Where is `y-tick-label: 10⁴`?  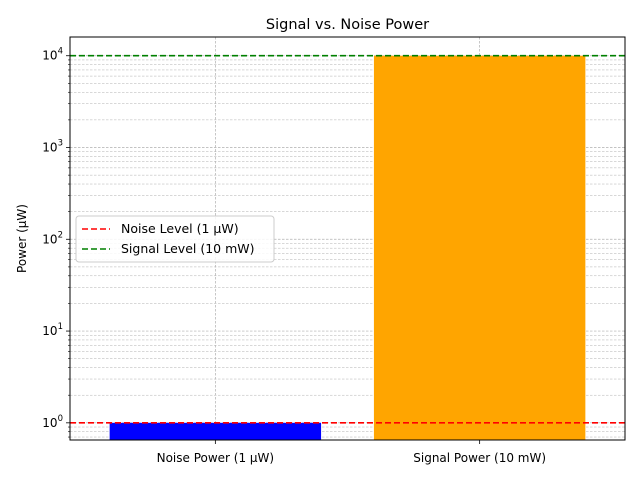 y-tick-label: 10⁴ is located at coordinates (52, 55).